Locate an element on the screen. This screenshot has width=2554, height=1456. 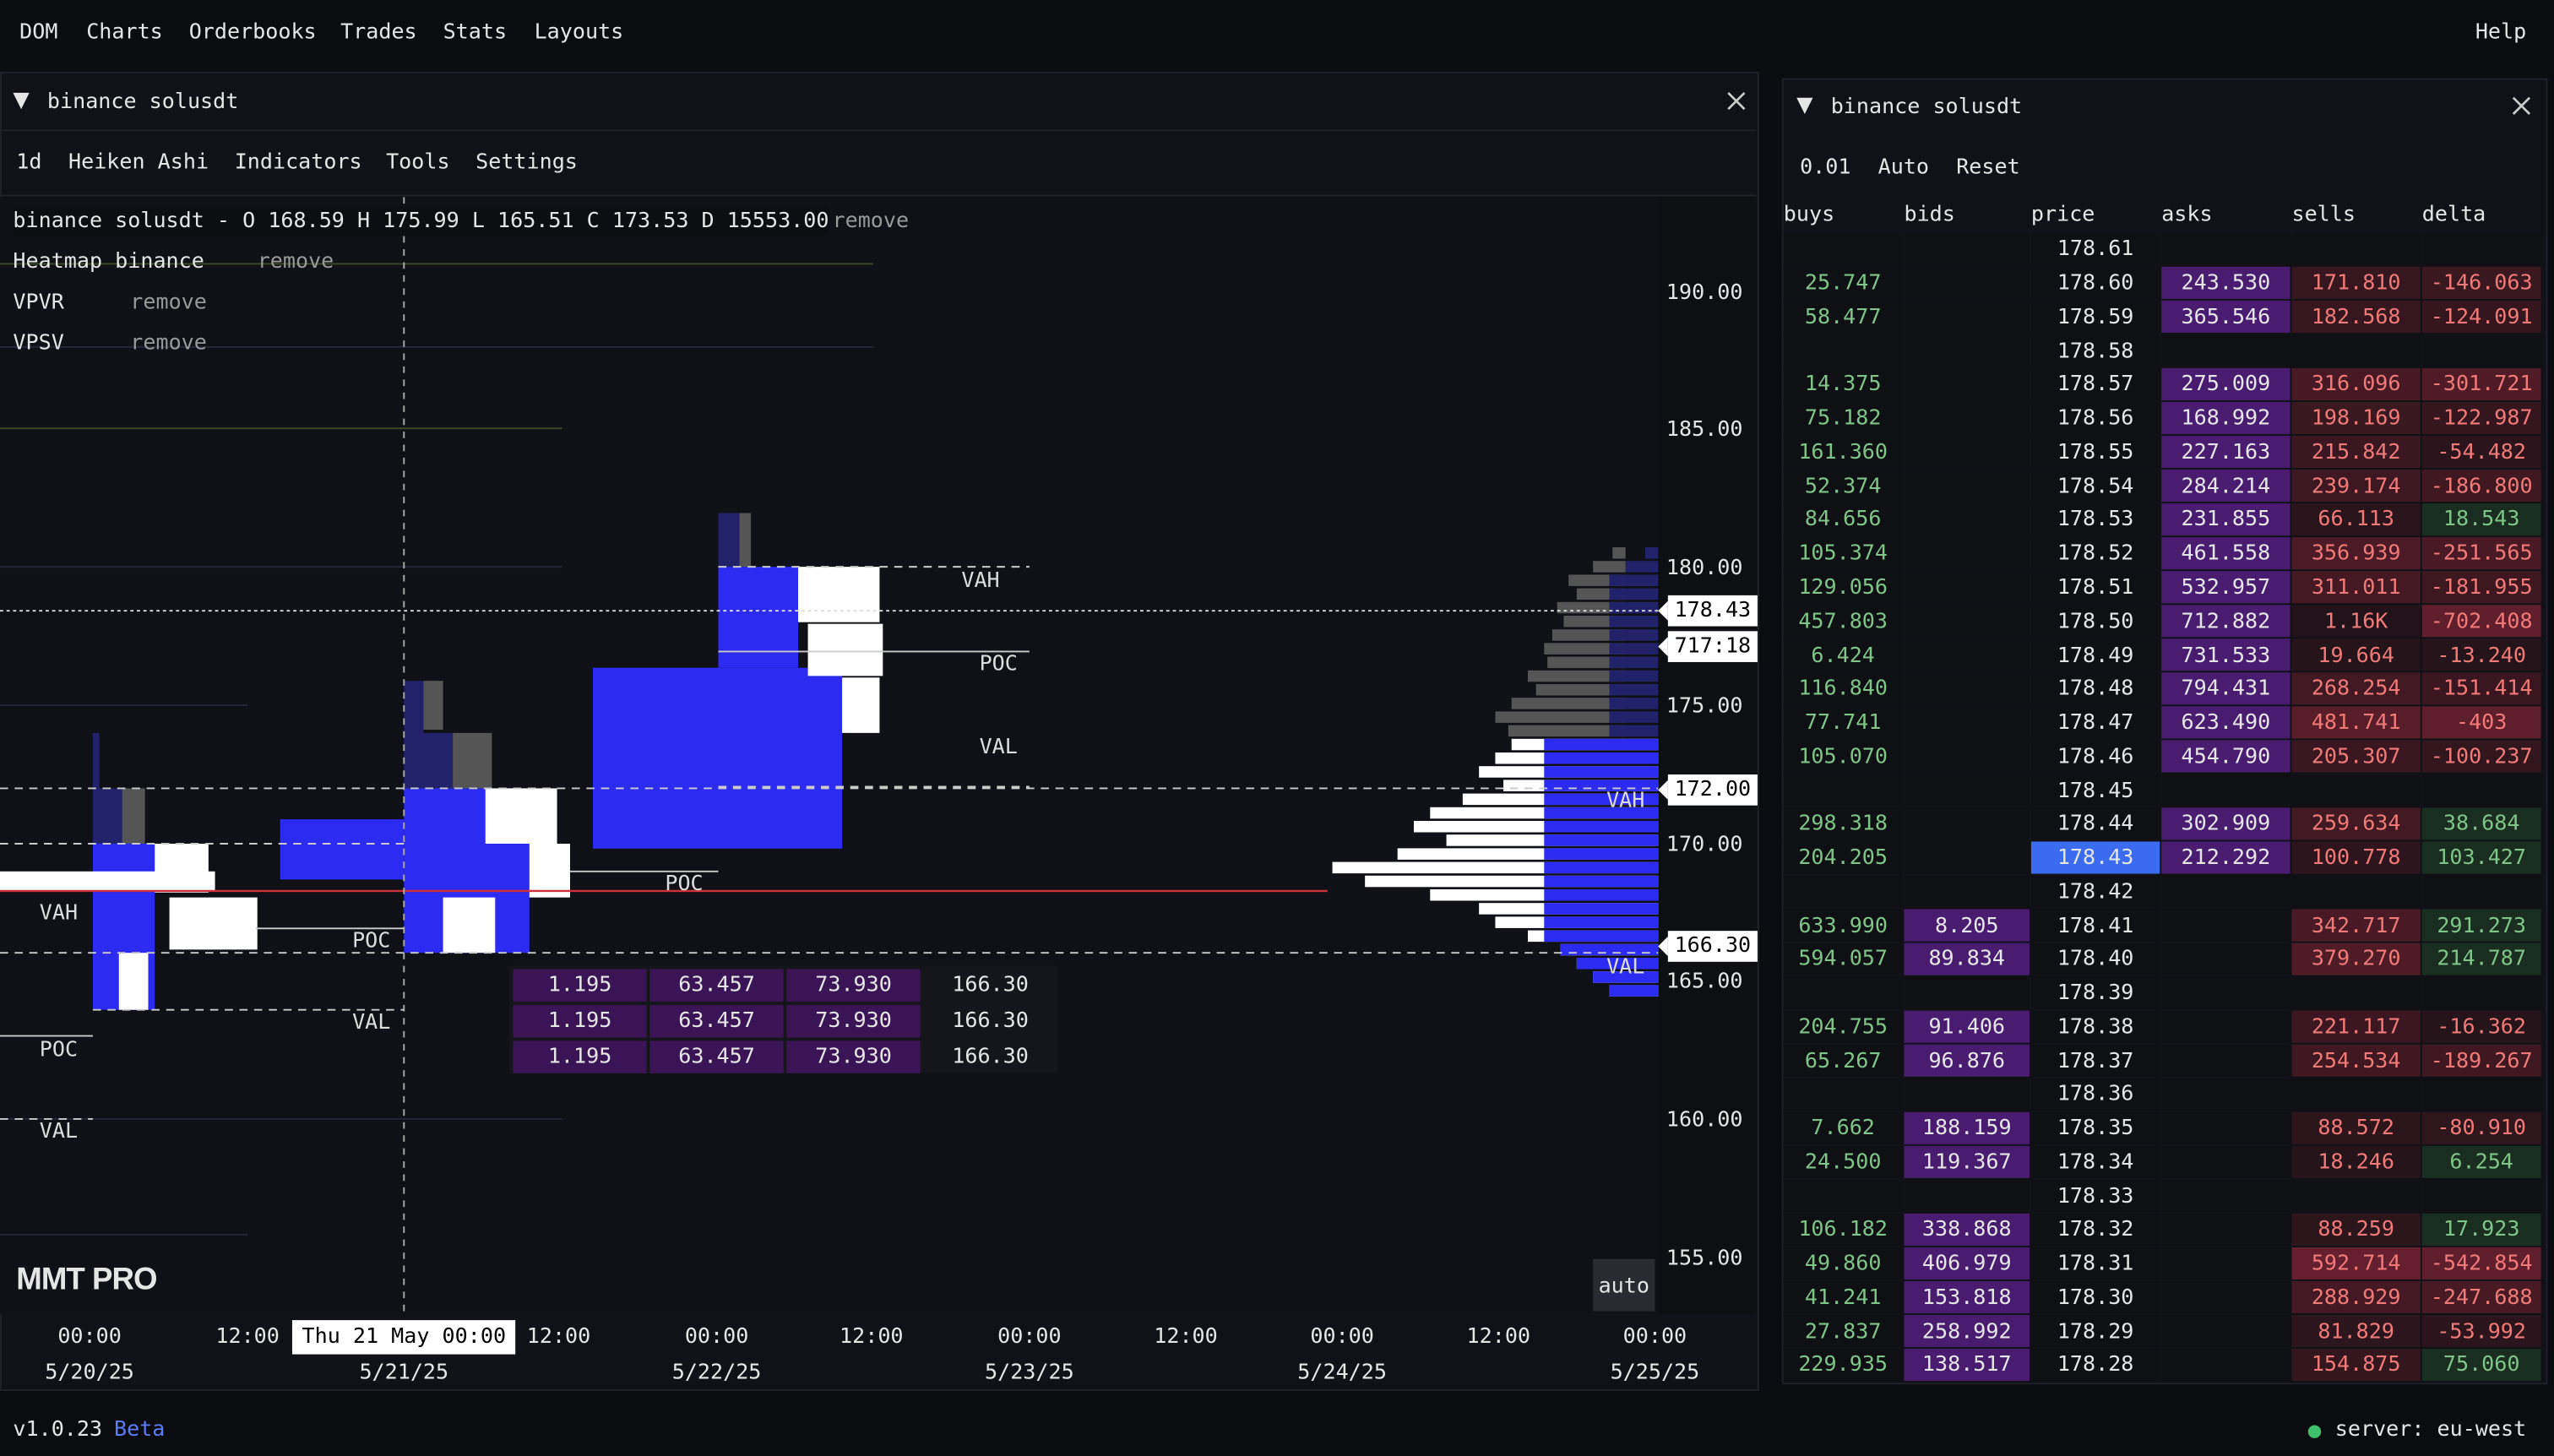
dom-value: 178.41 is located at coordinates (2095, 926).